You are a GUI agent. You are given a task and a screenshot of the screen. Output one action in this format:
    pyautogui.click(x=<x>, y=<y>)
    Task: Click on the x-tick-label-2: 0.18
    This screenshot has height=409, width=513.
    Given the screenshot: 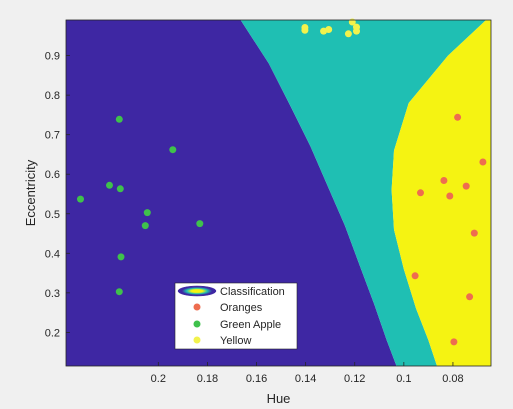 What is the action you would take?
    pyautogui.click(x=207, y=379)
    